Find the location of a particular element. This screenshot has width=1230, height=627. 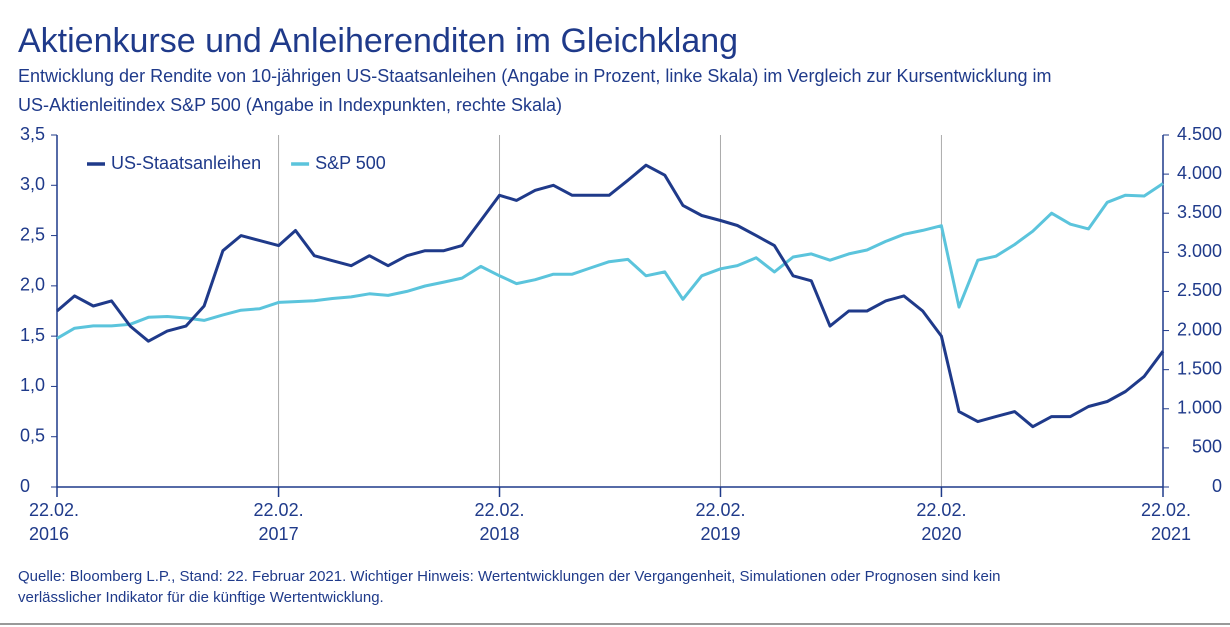

y2-tick-label: 500 is located at coordinates (1207, 447).